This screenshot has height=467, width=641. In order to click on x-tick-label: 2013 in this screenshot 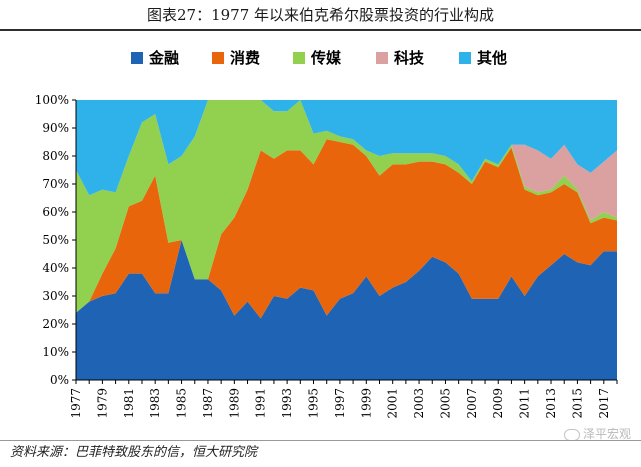, I will do `click(551, 403)`.